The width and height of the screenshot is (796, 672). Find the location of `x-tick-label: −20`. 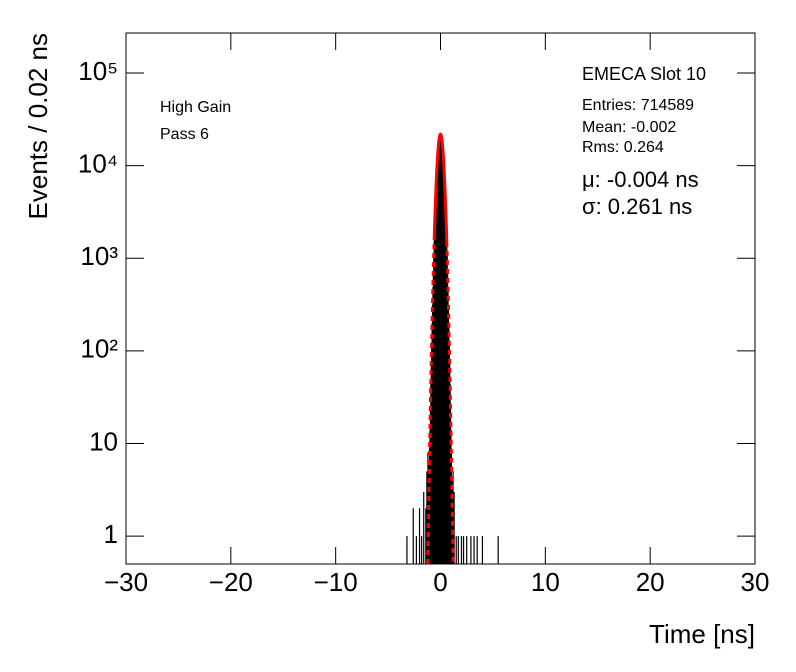

x-tick-label: −20 is located at coordinates (231, 582).